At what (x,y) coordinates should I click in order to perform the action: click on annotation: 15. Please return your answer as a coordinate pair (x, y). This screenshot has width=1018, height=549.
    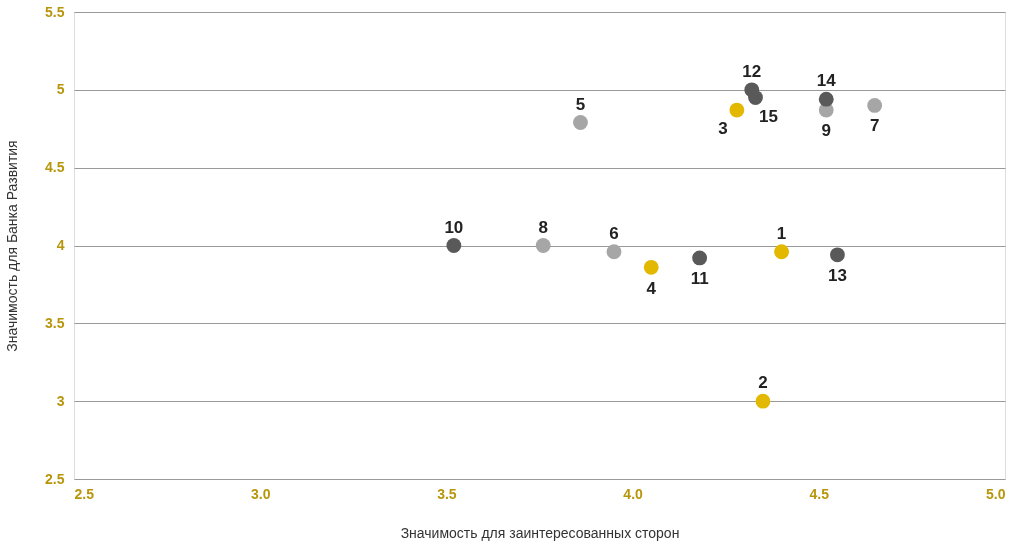
    Looking at the image, I should click on (768, 116).